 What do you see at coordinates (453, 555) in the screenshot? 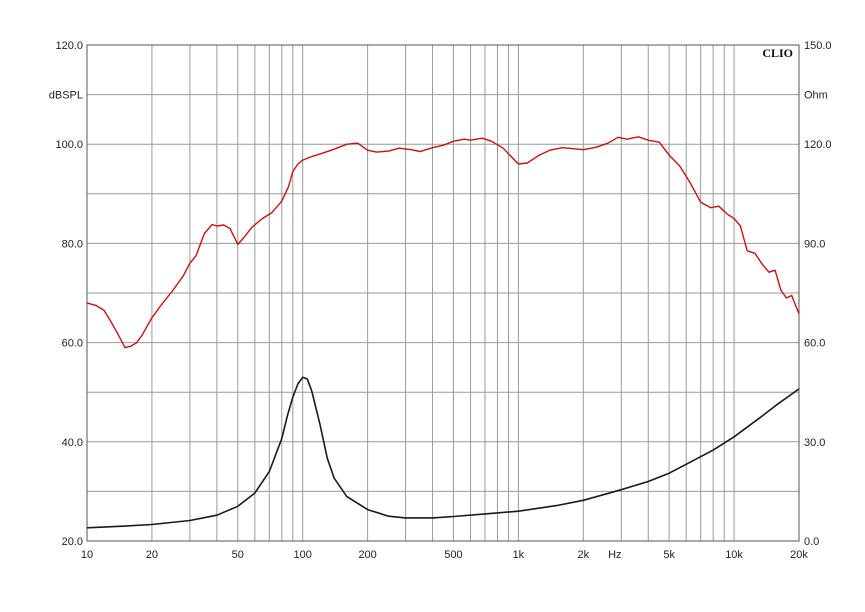
I see `x-tick-label: 500` at bounding box center [453, 555].